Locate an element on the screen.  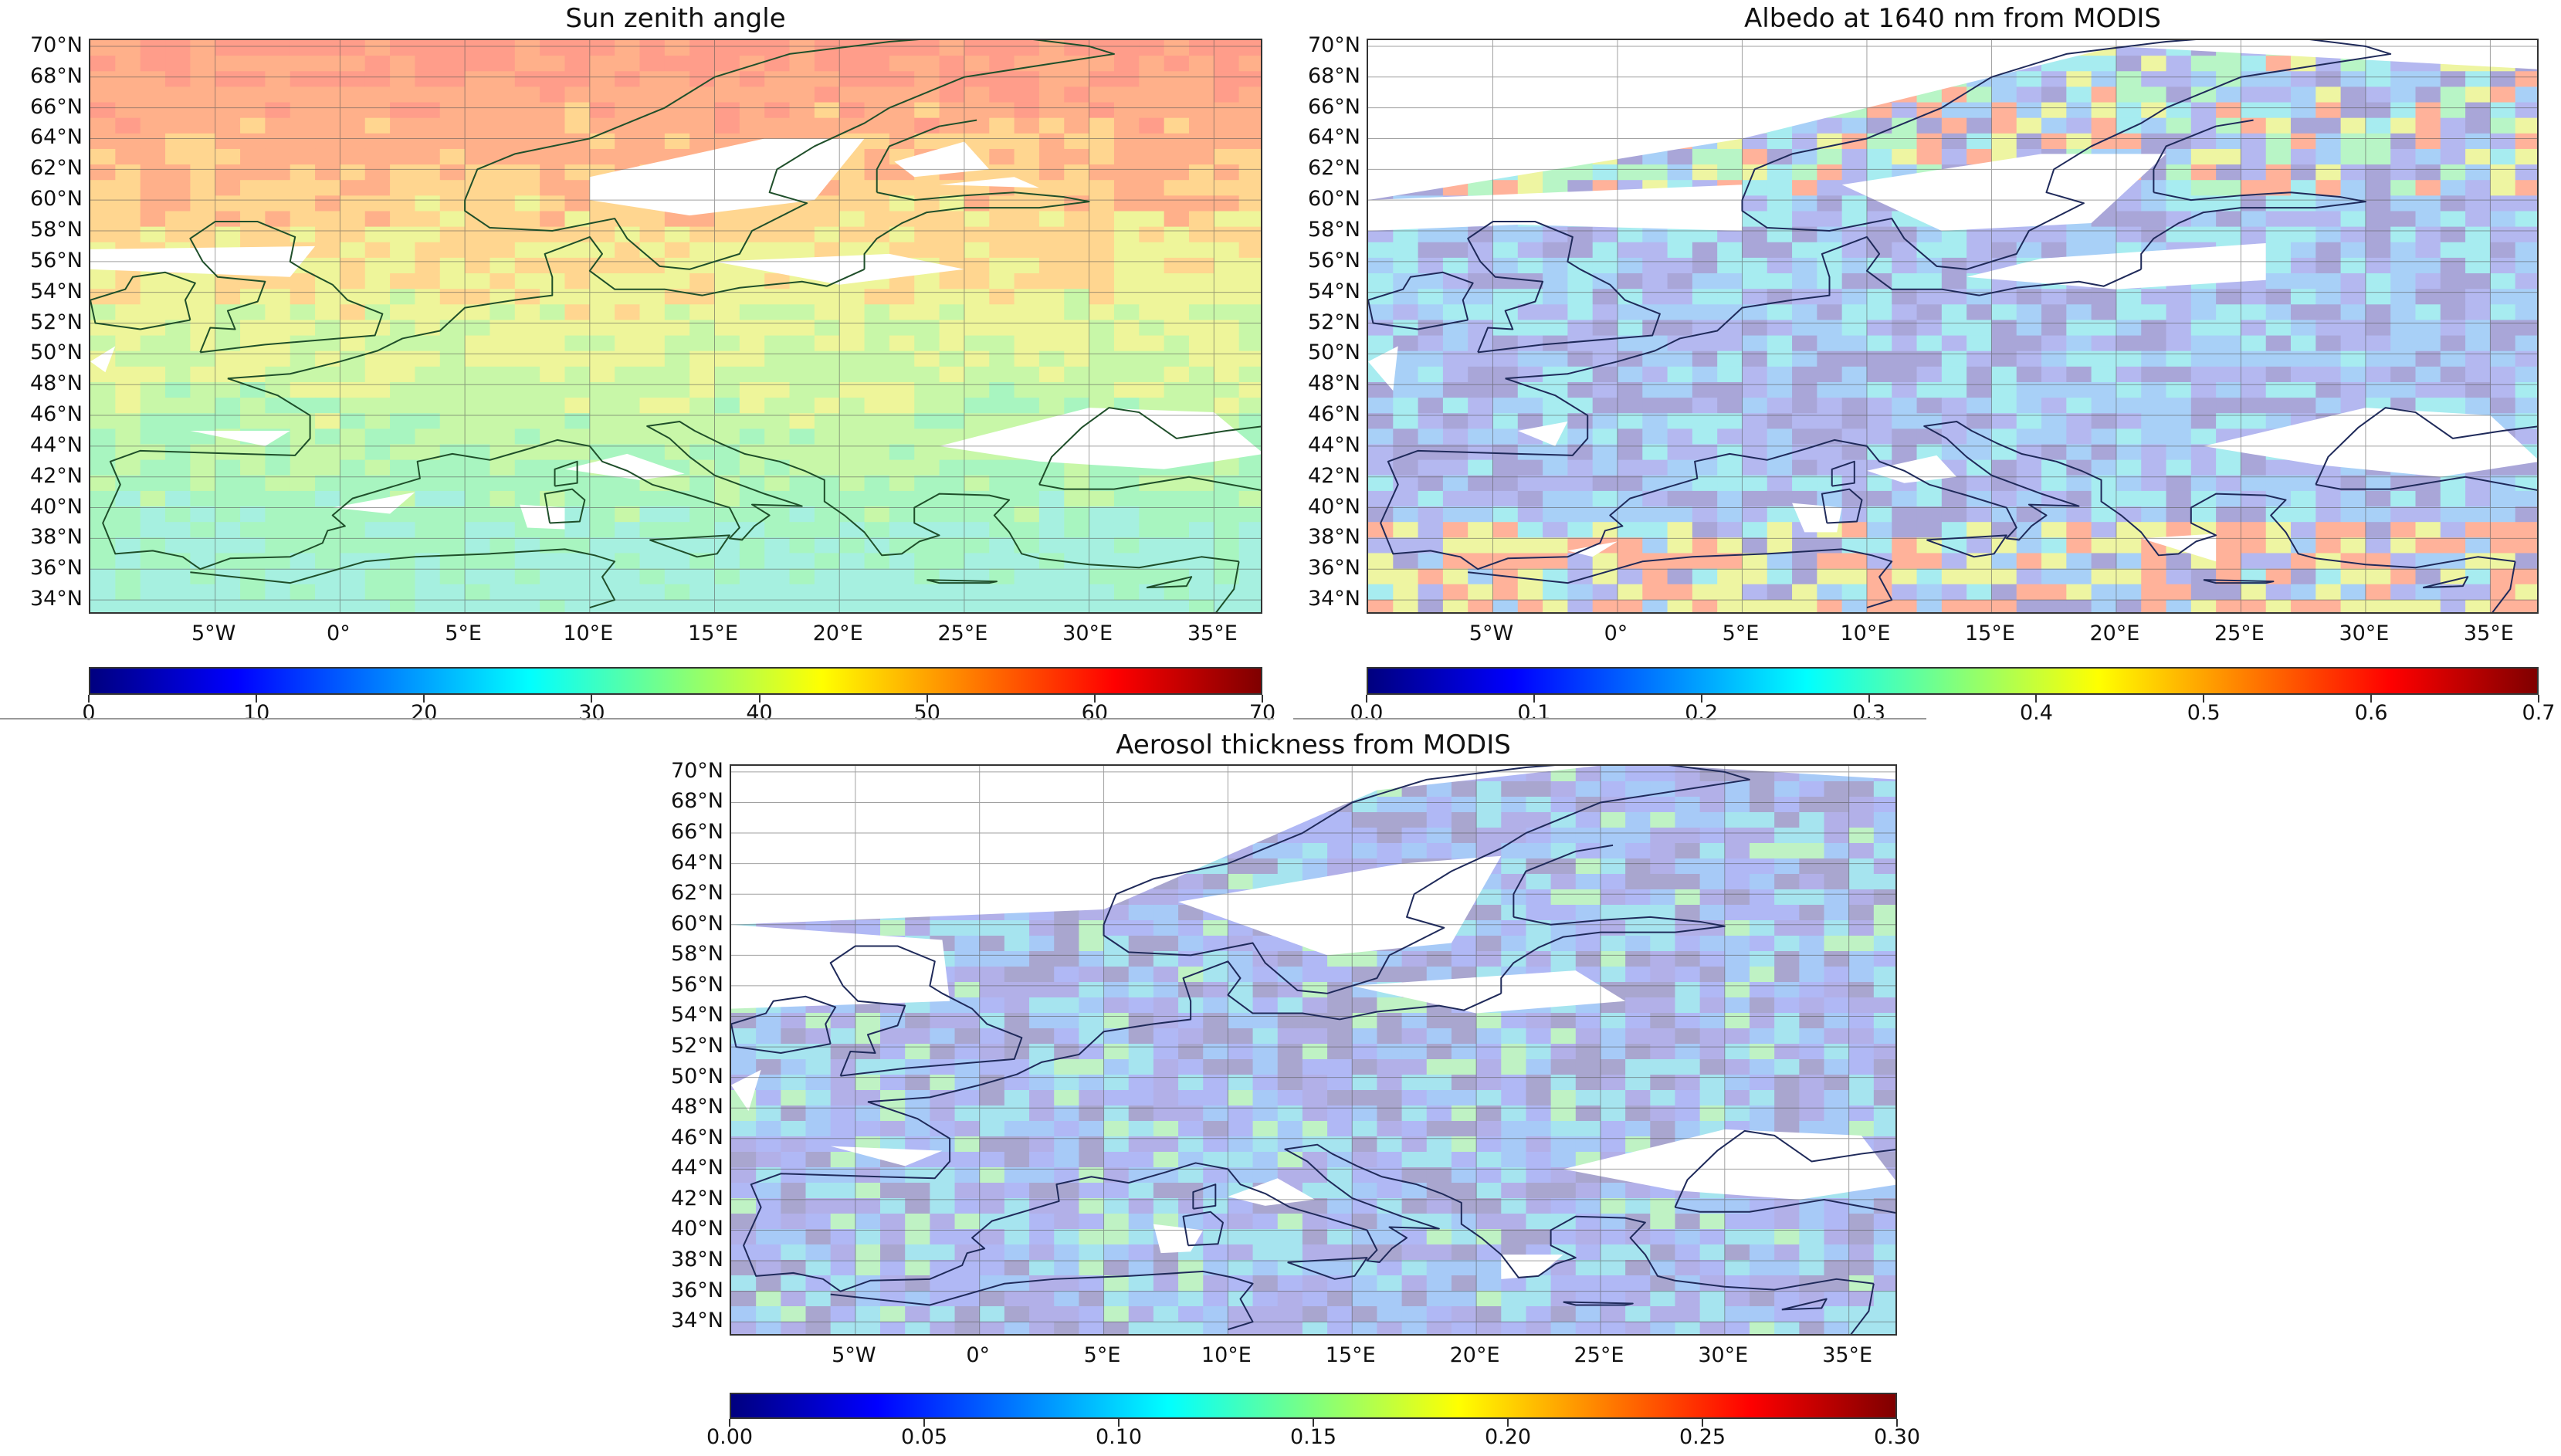
coastline is located at coordinates (2426, 449).